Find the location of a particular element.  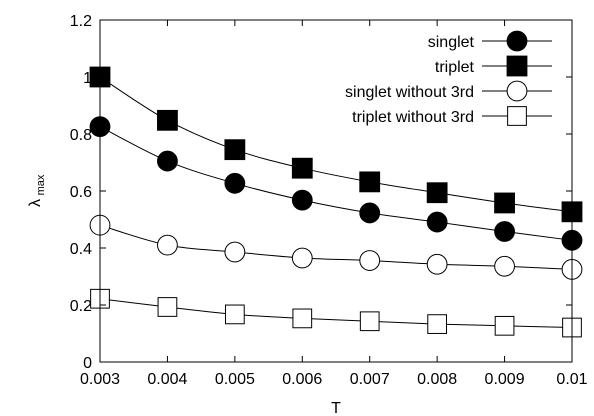

y-tick-label: 0.8 is located at coordinates (81, 135).